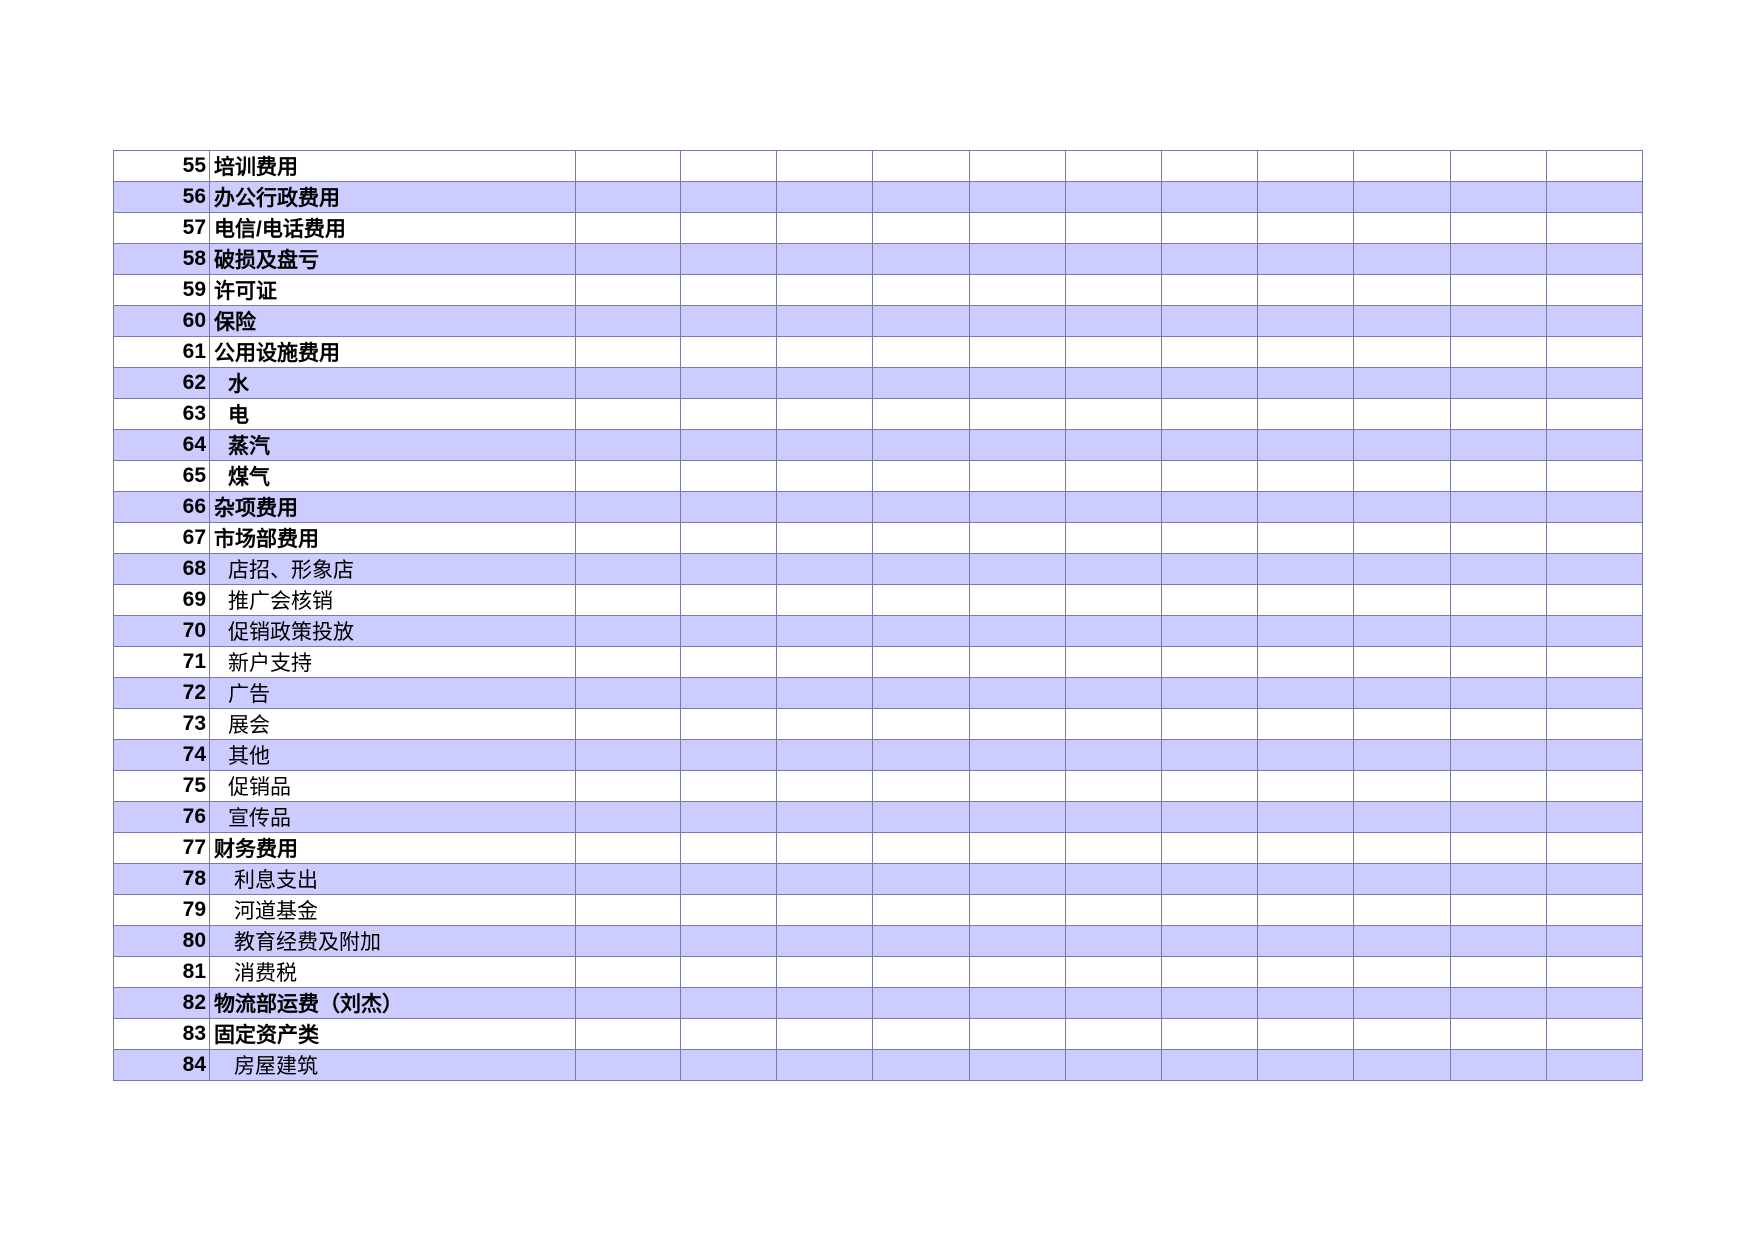  What do you see at coordinates (392, 693) in the screenshot?
I see `row-label: 广告` at bounding box center [392, 693].